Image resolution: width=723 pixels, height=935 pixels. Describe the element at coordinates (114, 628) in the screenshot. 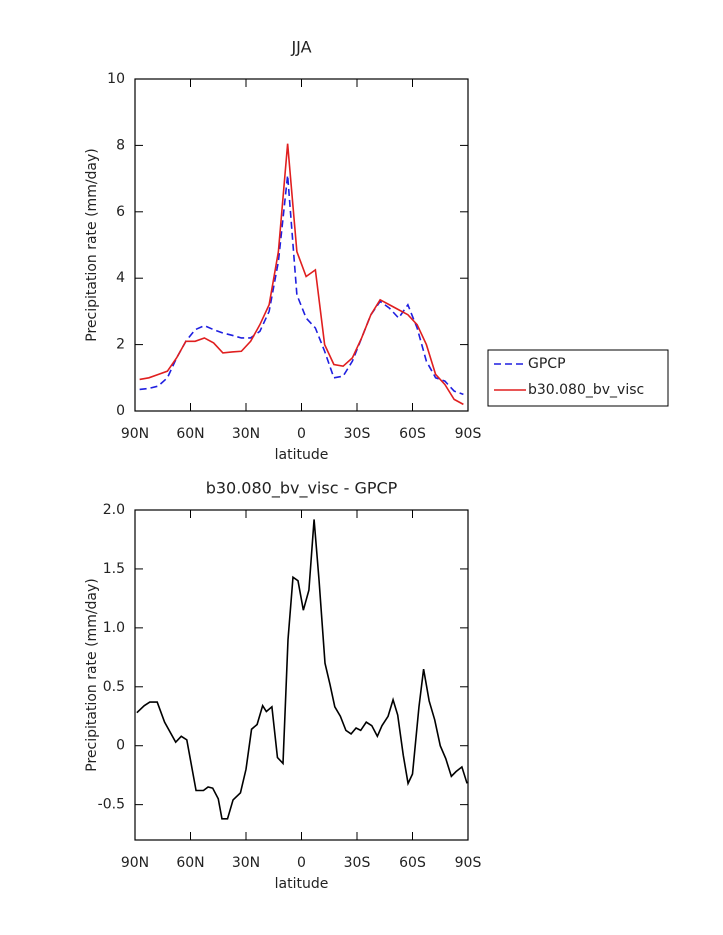

I see `y-tick-label: 1.0` at that location.